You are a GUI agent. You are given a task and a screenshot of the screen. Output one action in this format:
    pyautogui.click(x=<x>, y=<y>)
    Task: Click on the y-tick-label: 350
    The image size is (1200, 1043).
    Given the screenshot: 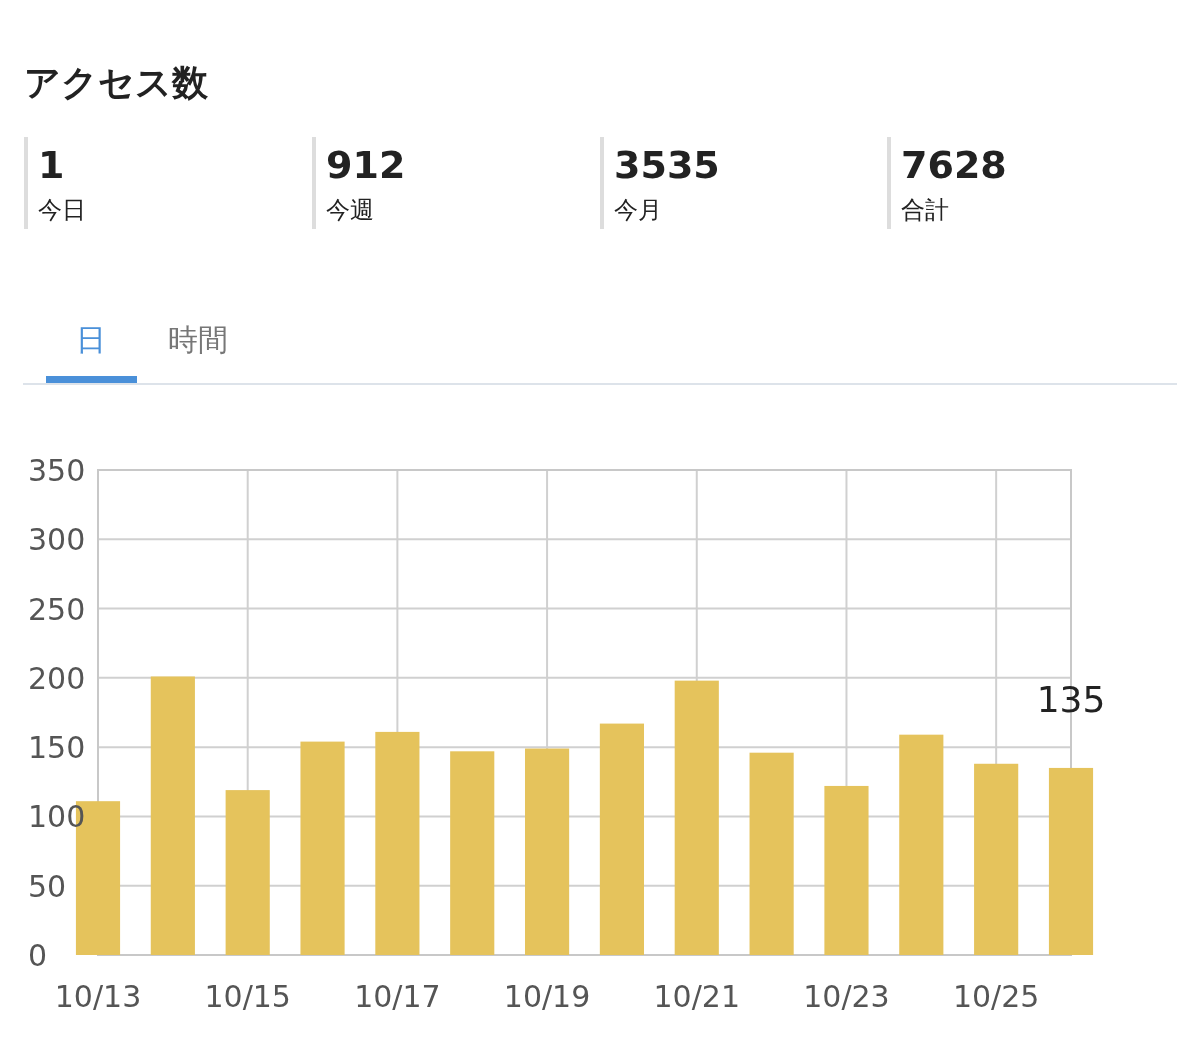 What is the action you would take?
    pyautogui.click(x=57, y=470)
    